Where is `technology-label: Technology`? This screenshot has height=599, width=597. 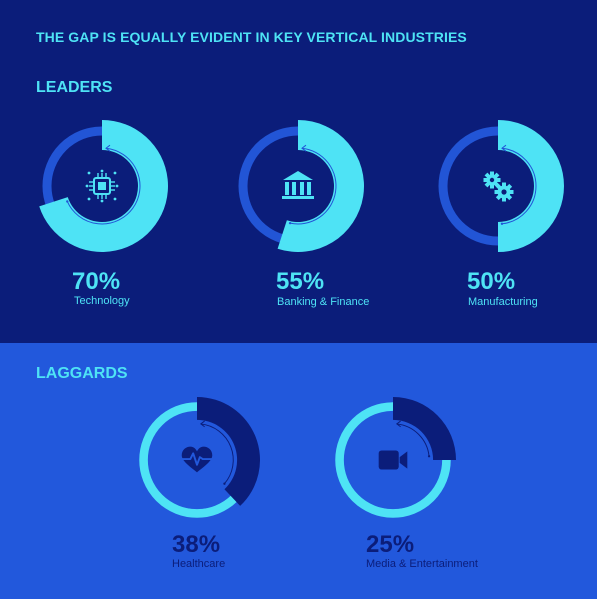 technology-label: Technology is located at coordinates (102, 301).